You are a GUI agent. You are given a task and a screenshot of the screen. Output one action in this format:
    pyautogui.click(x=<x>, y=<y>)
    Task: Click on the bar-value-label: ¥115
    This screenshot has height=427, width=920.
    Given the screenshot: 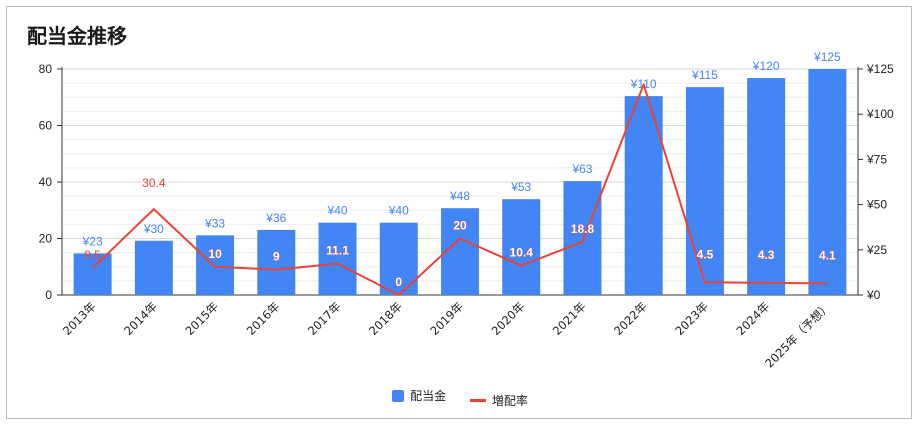 What is the action you would take?
    pyautogui.click(x=704, y=75)
    